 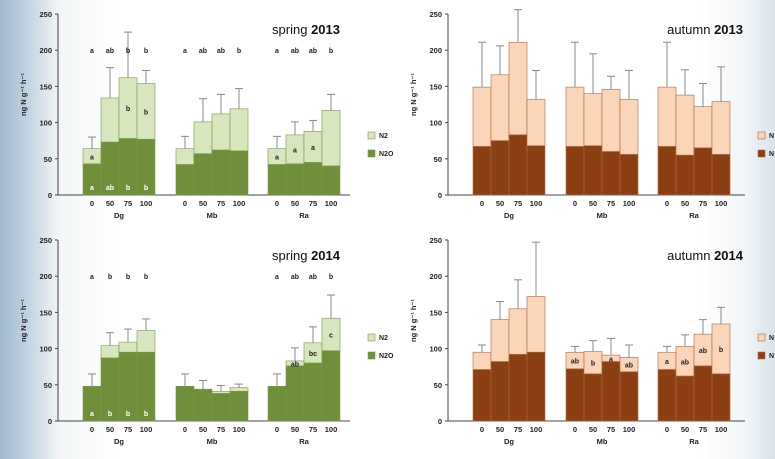 I want to click on title-year: 2013, so click(x=728, y=29).